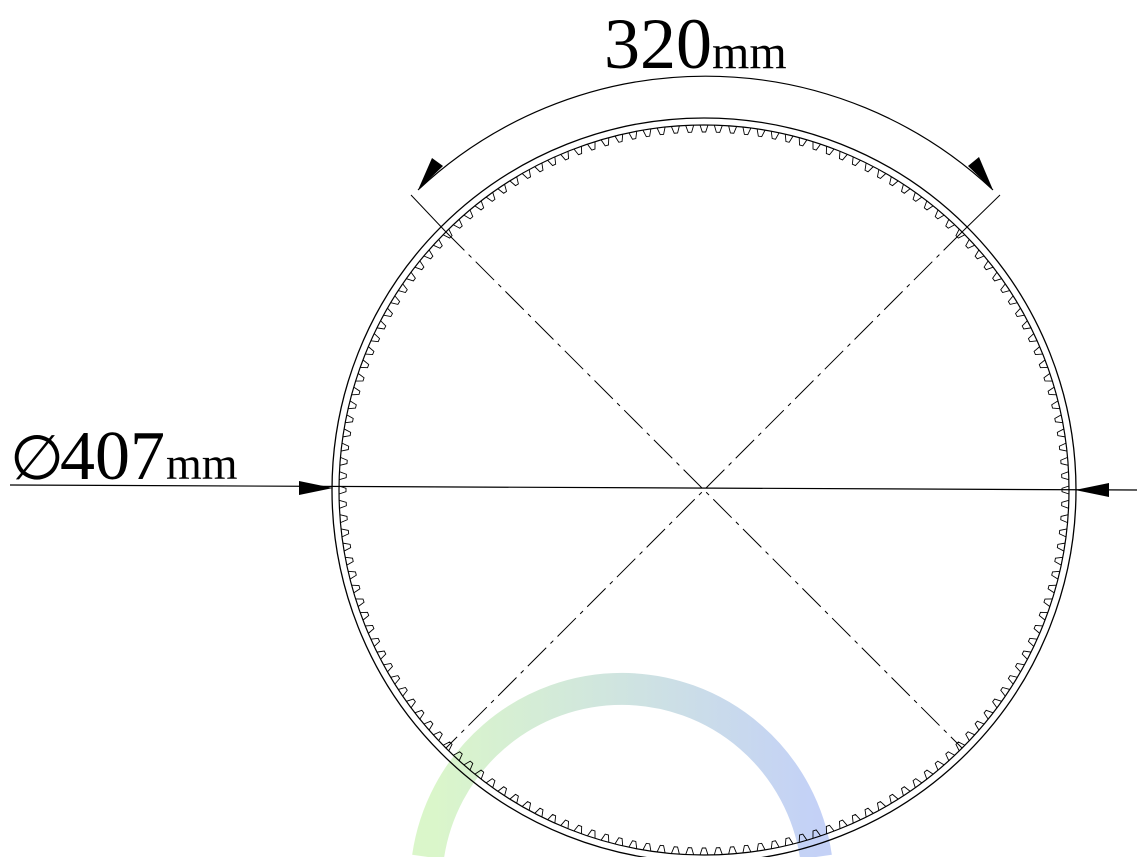  I want to click on arc-dimension-line, so click(705, 133).